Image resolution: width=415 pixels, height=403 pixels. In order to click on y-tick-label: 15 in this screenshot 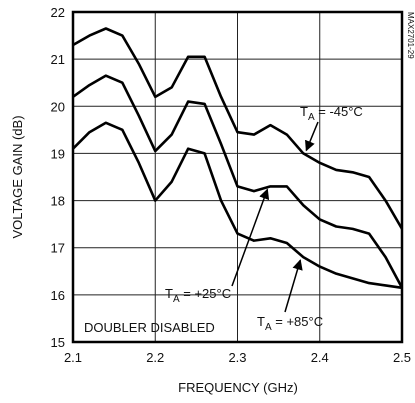, I will do `click(58, 342)`.